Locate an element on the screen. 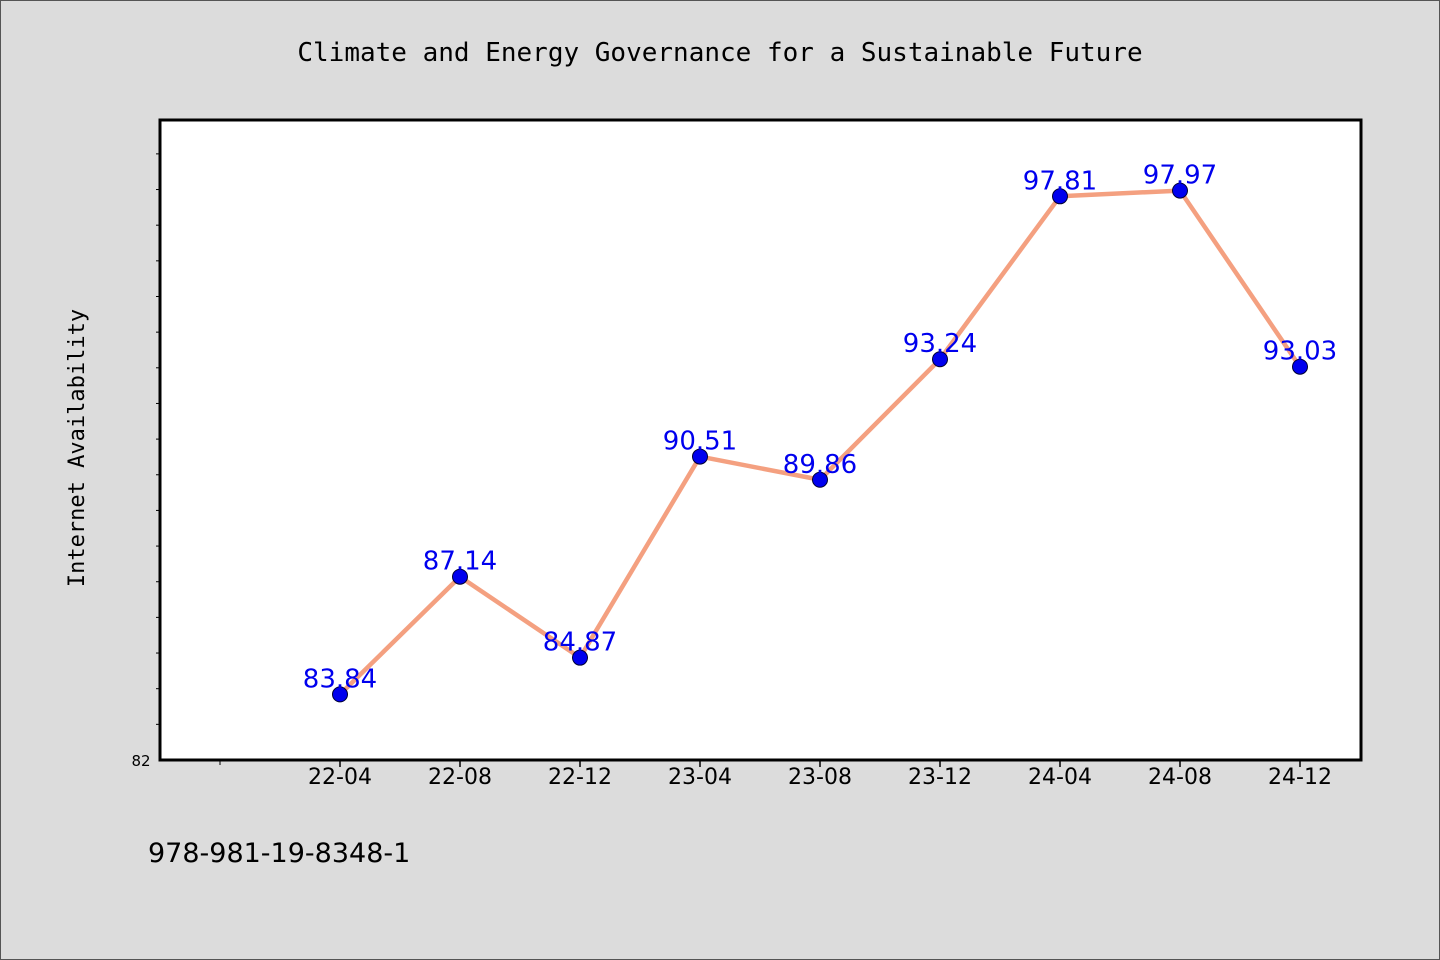 Image resolution: width=1440 pixels, height=960 pixels. x-tick-label: 24-04 is located at coordinates (1060, 777).